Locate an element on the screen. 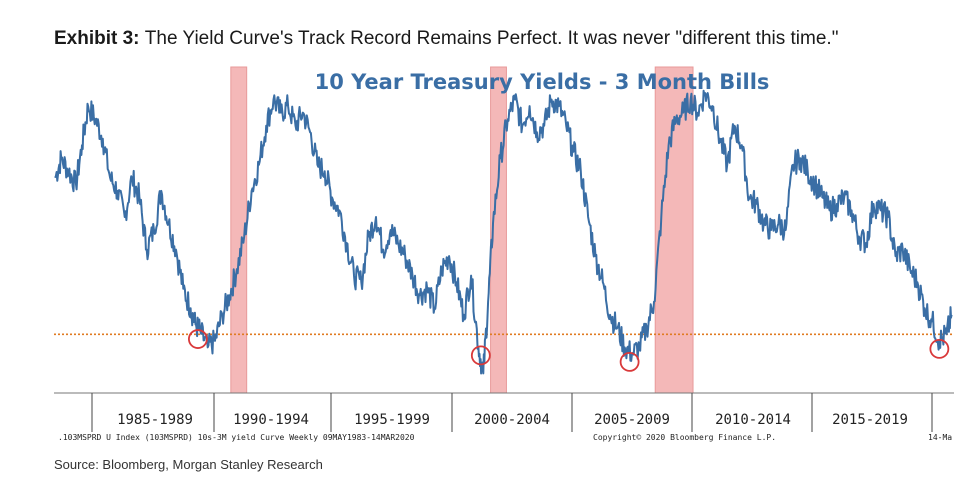  x-tick-label: 1985-1989 is located at coordinates (155, 420).